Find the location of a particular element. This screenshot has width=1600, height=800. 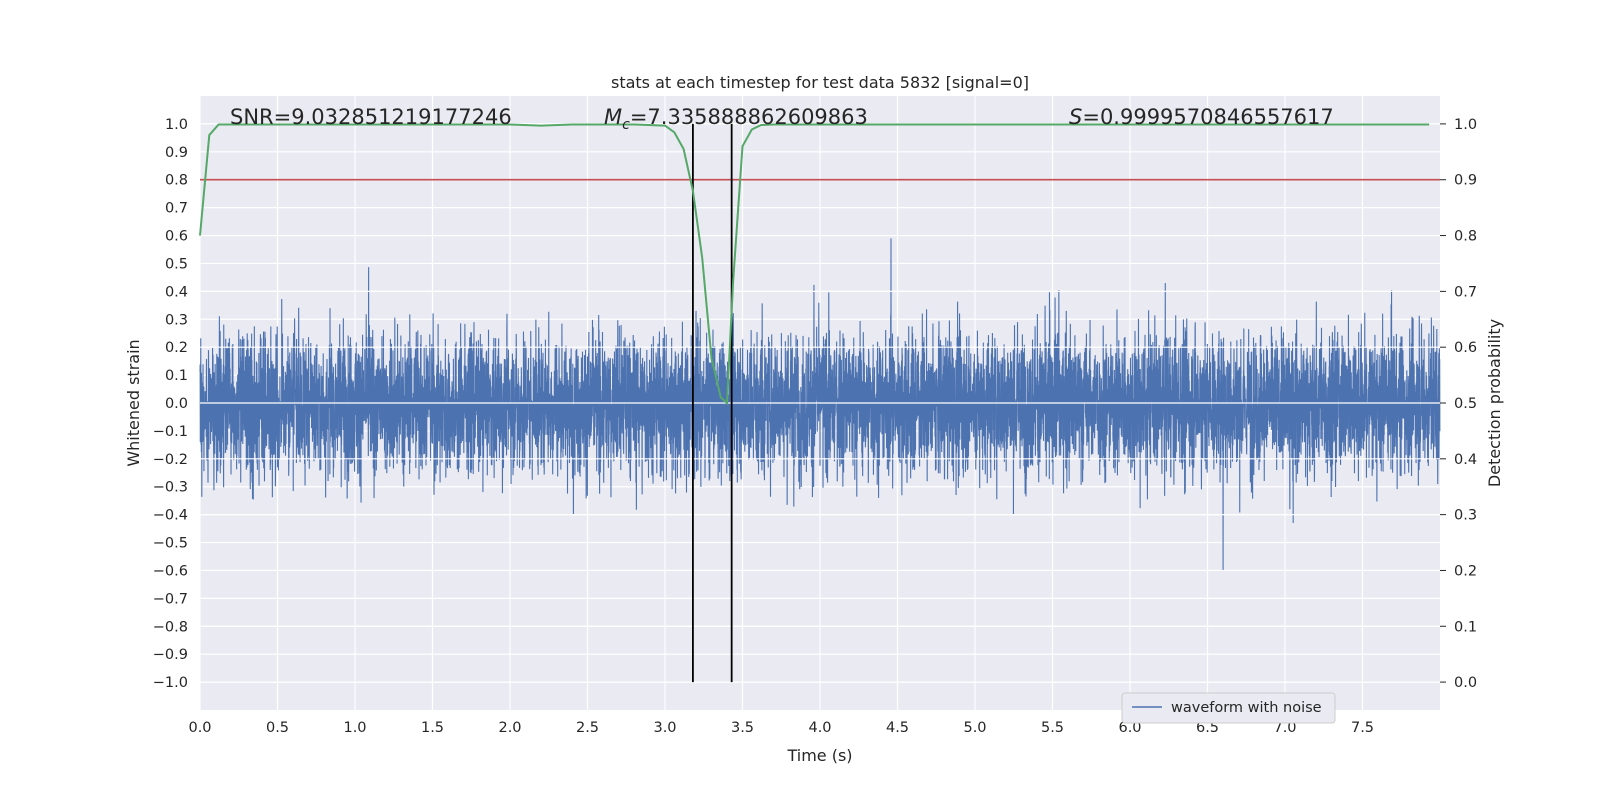

x-axis-label: Time (s) is located at coordinates (819, 755).